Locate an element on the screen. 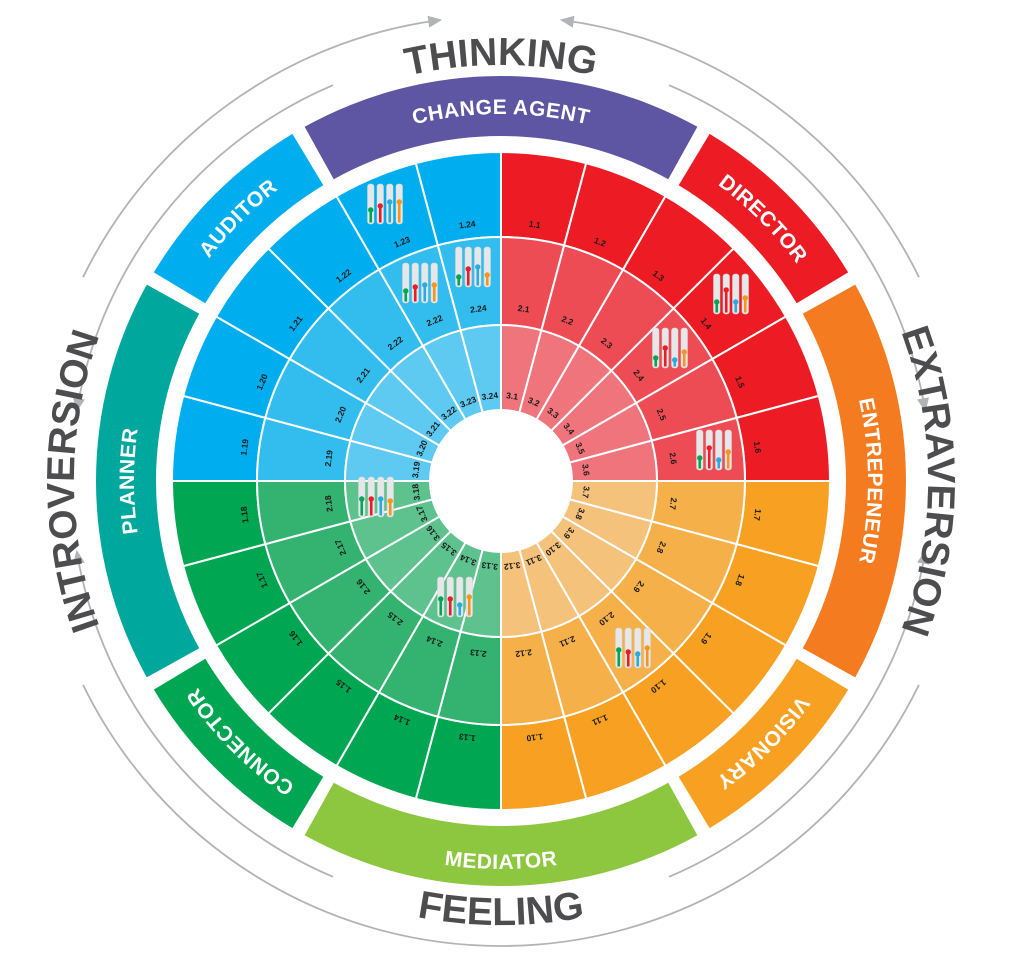 Image resolution: width=1028 pixels, height=960 pixels. ring2-segment-label: 2.13 is located at coordinates (478, 653).